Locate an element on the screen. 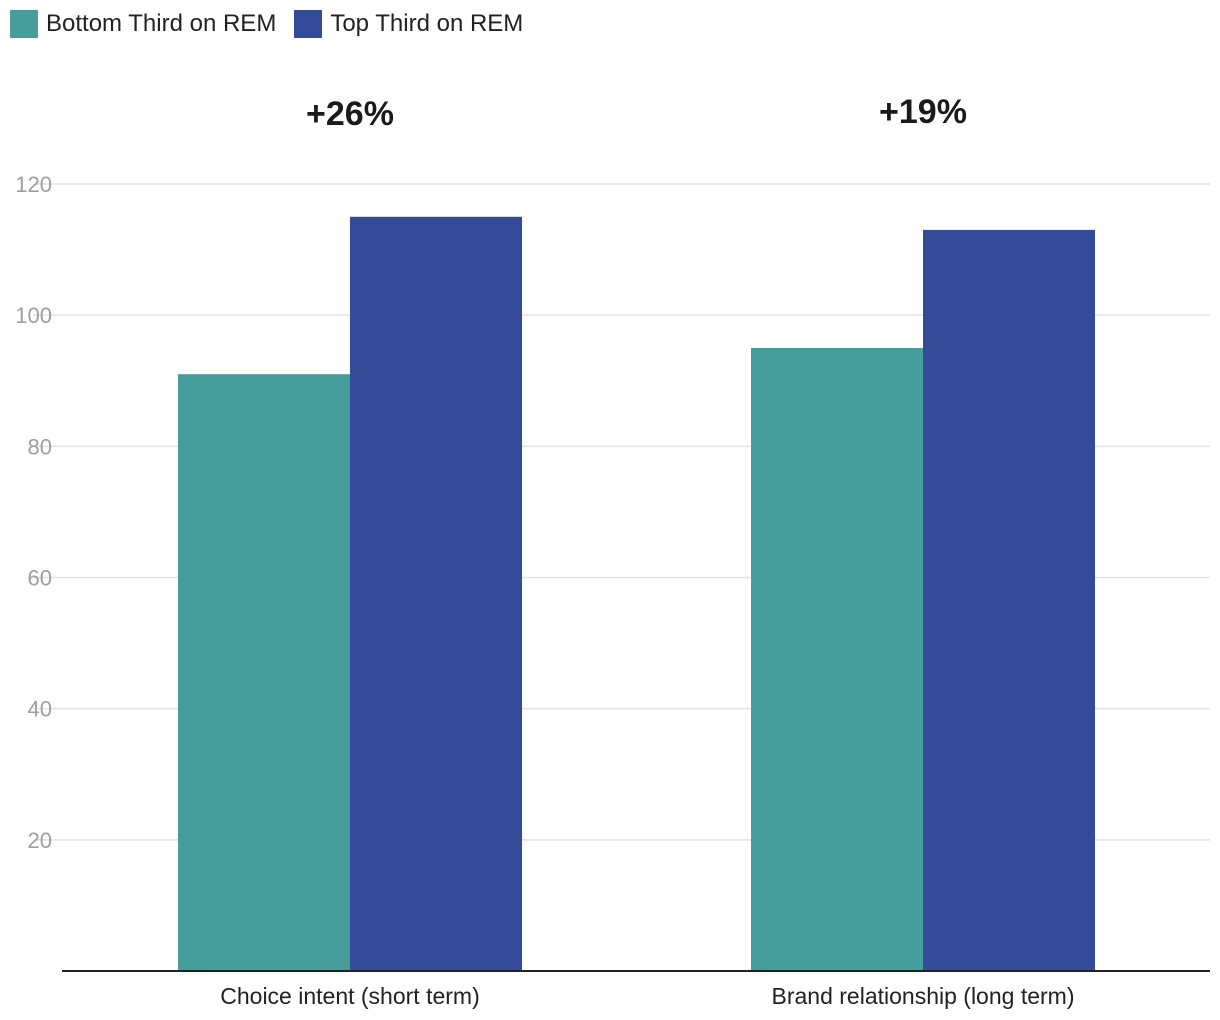 Image resolution: width=1220 pixels, height=1020 pixels. y-tick-label: 100 is located at coordinates (33, 315).